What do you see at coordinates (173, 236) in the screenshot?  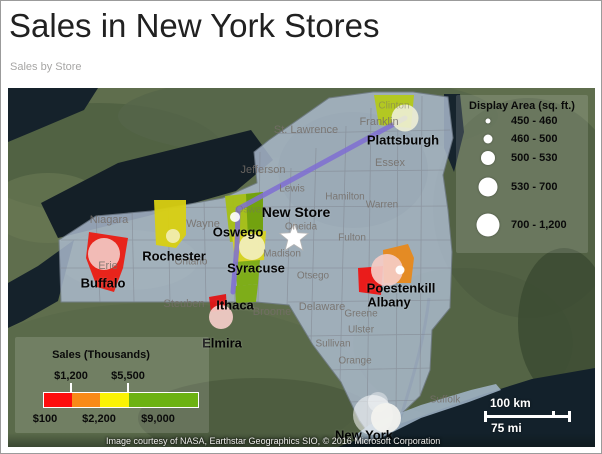 I see `store-bubble-rochester` at bounding box center [173, 236].